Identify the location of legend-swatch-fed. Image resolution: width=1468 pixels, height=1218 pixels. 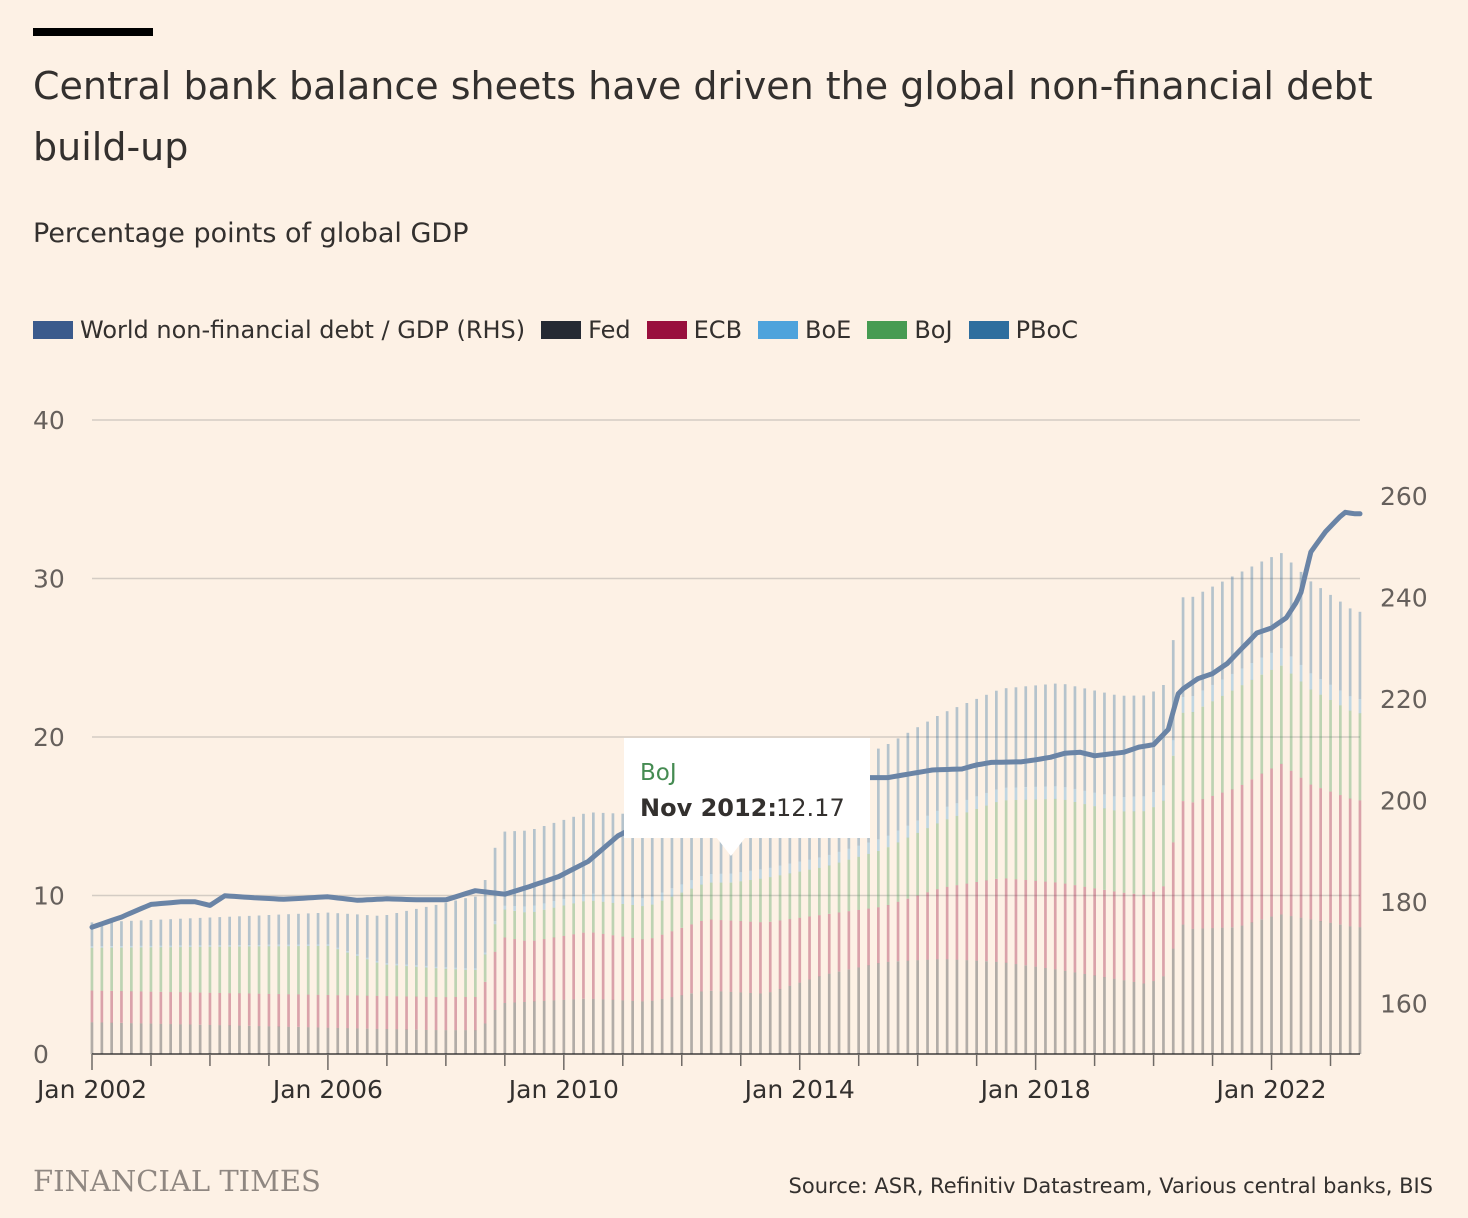
(561, 330).